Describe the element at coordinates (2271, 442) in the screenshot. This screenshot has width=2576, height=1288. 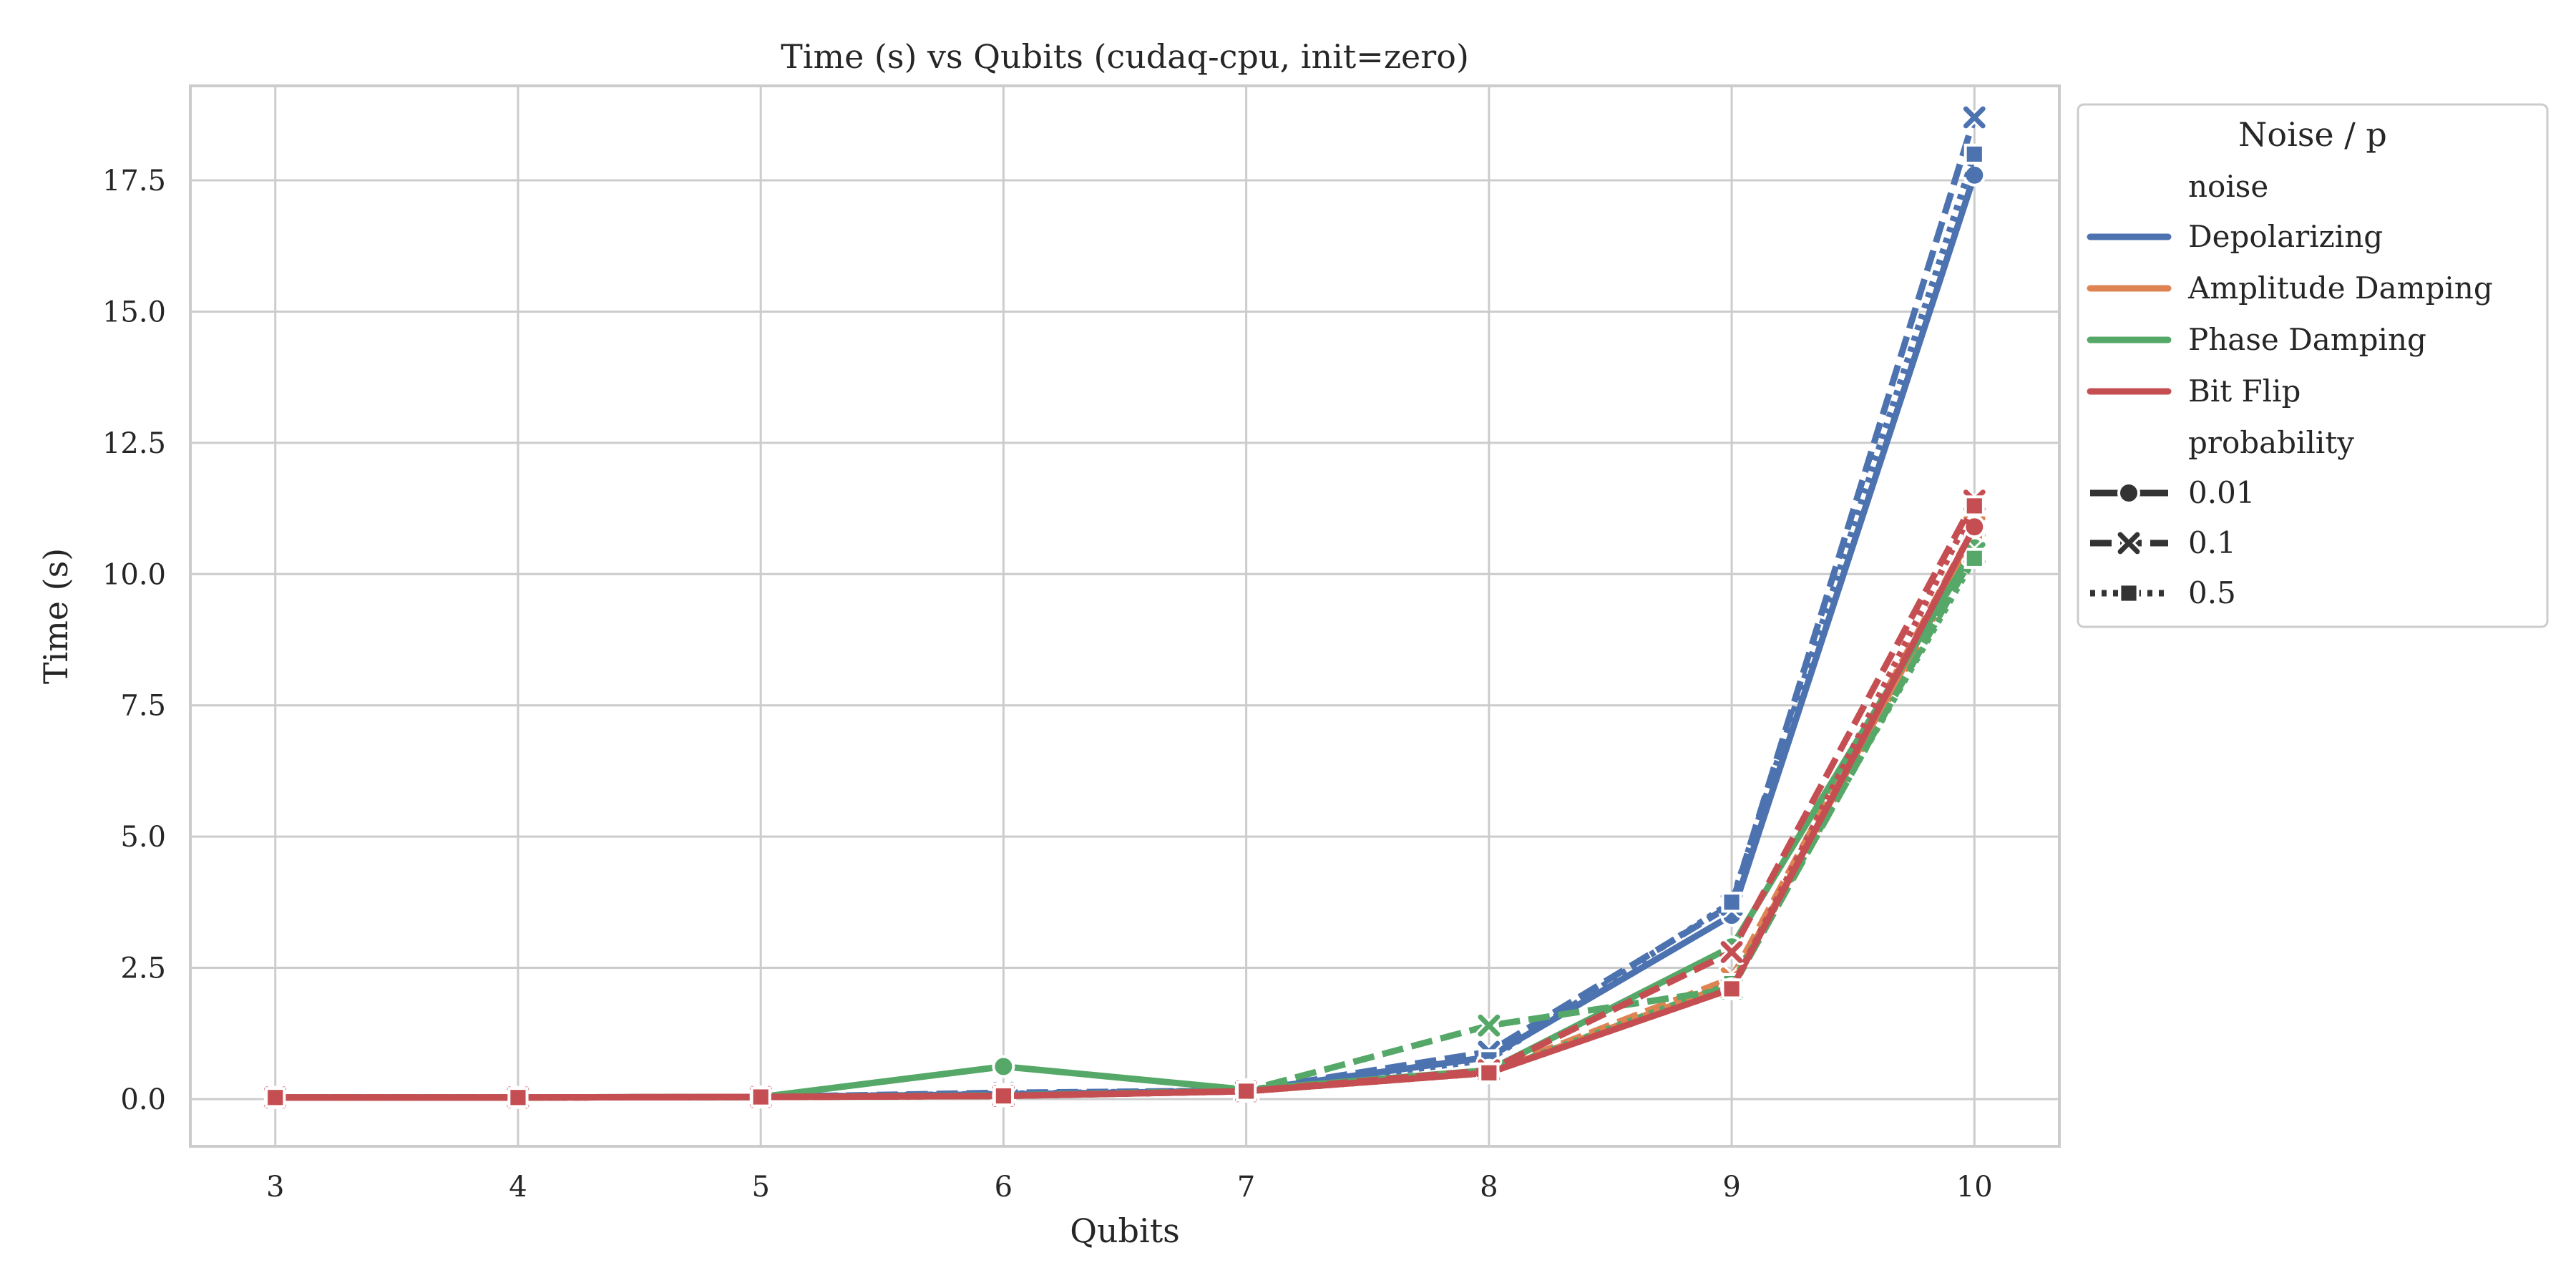
I see `legend-probability-header: probability` at that location.